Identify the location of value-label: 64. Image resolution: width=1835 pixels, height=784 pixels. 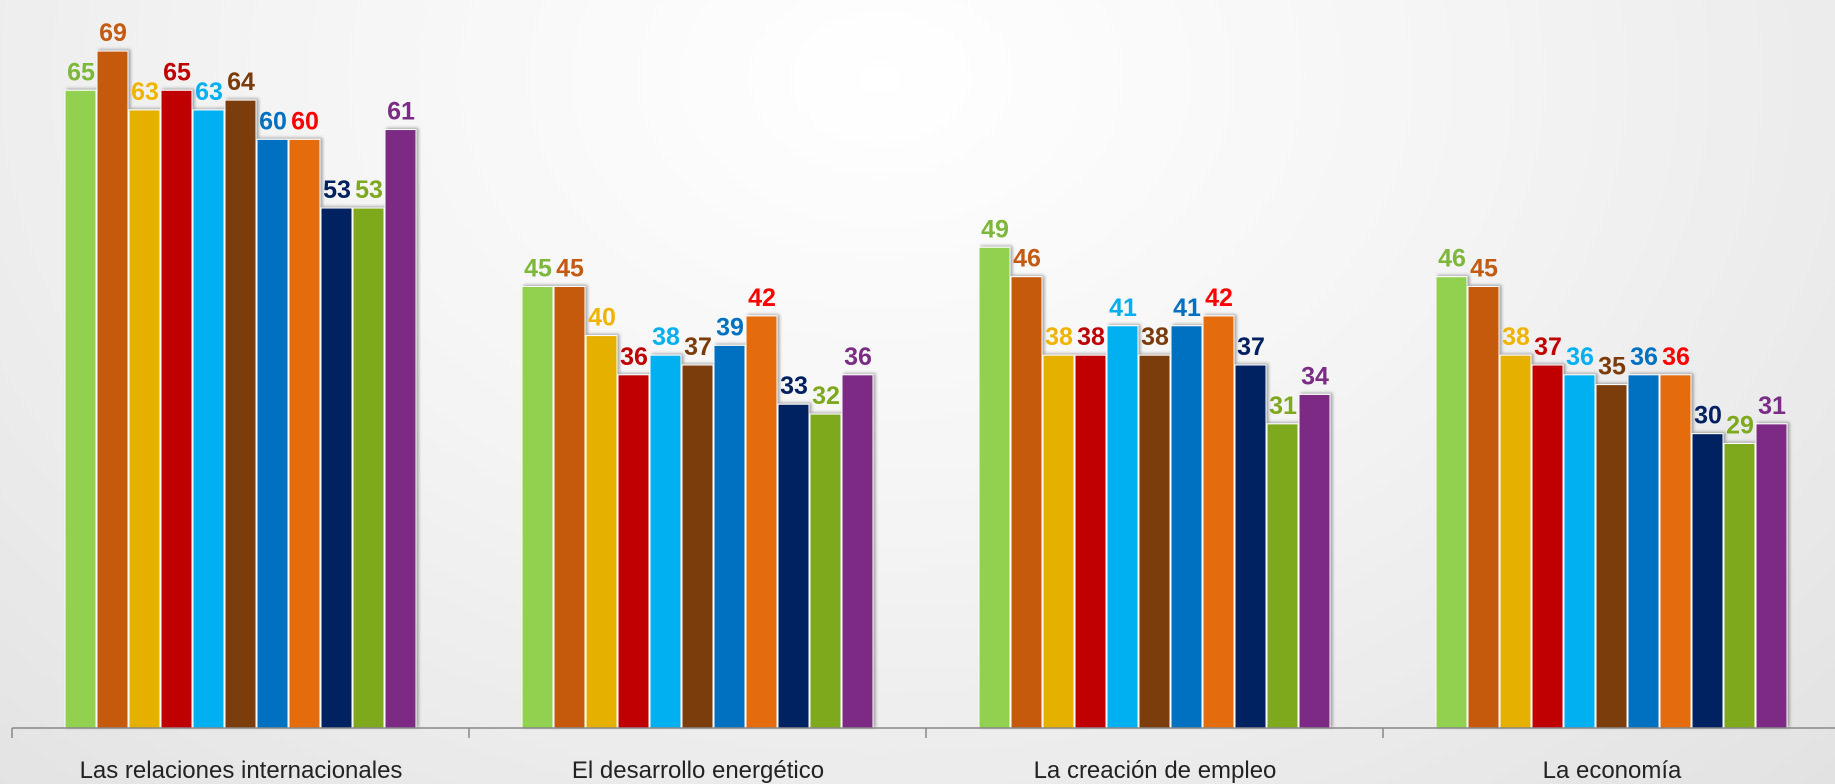
(241, 82).